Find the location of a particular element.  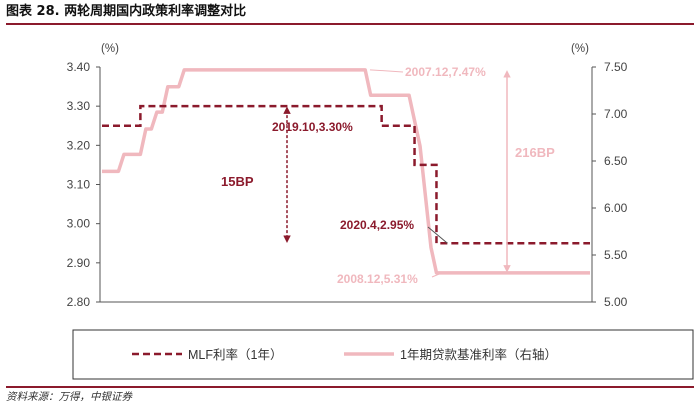

left-tick-label: 3.40 is located at coordinates (79, 67).